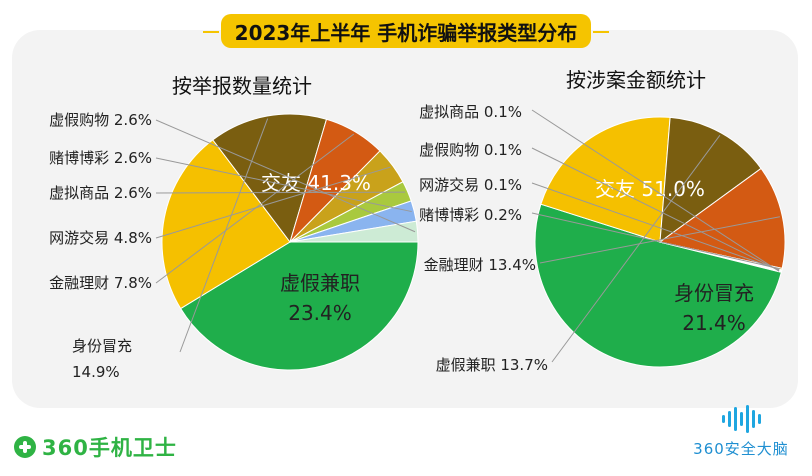 The image size is (812, 476). What do you see at coordinates (100, 193) in the screenshot?
I see `pie0-label-5: 虚拟商品 2.6%` at bounding box center [100, 193].